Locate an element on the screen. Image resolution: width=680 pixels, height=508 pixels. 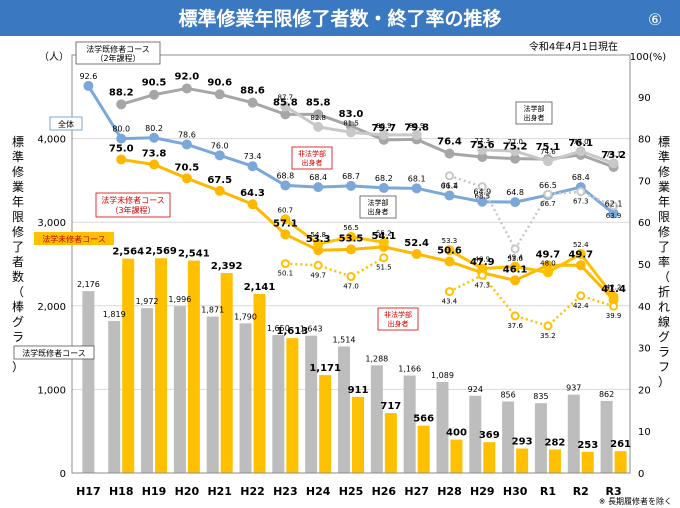
bar-label: 1,643 is located at coordinates (311, 329).